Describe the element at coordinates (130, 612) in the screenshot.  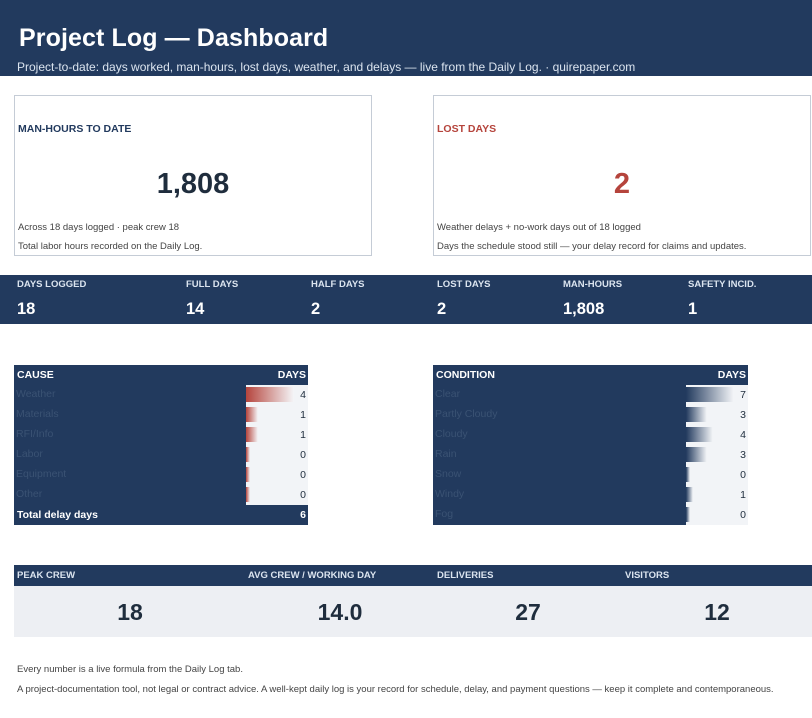
I see `peak-crew-value: 18` at that location.